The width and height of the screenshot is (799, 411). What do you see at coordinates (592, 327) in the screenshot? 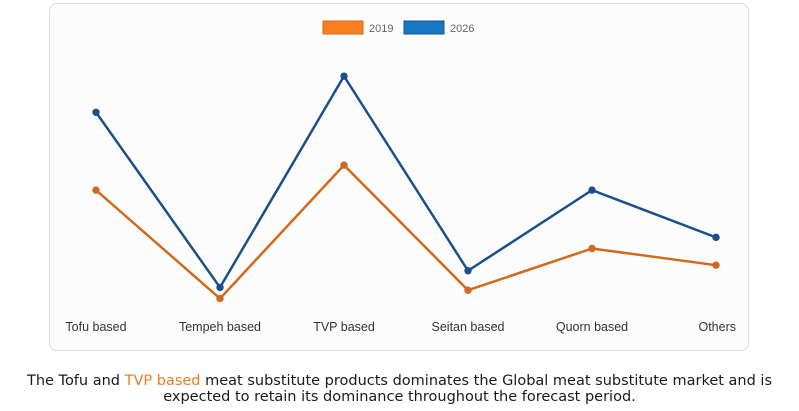
I see `x-tick-label: Quorn based` at bounding box center [592, 327].